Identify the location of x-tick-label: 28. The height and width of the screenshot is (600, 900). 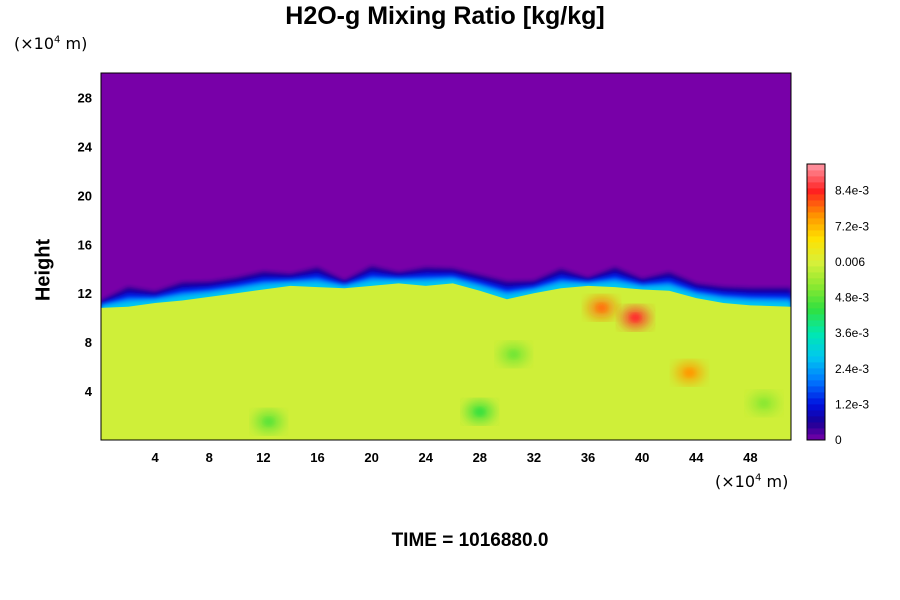
(480, 457).